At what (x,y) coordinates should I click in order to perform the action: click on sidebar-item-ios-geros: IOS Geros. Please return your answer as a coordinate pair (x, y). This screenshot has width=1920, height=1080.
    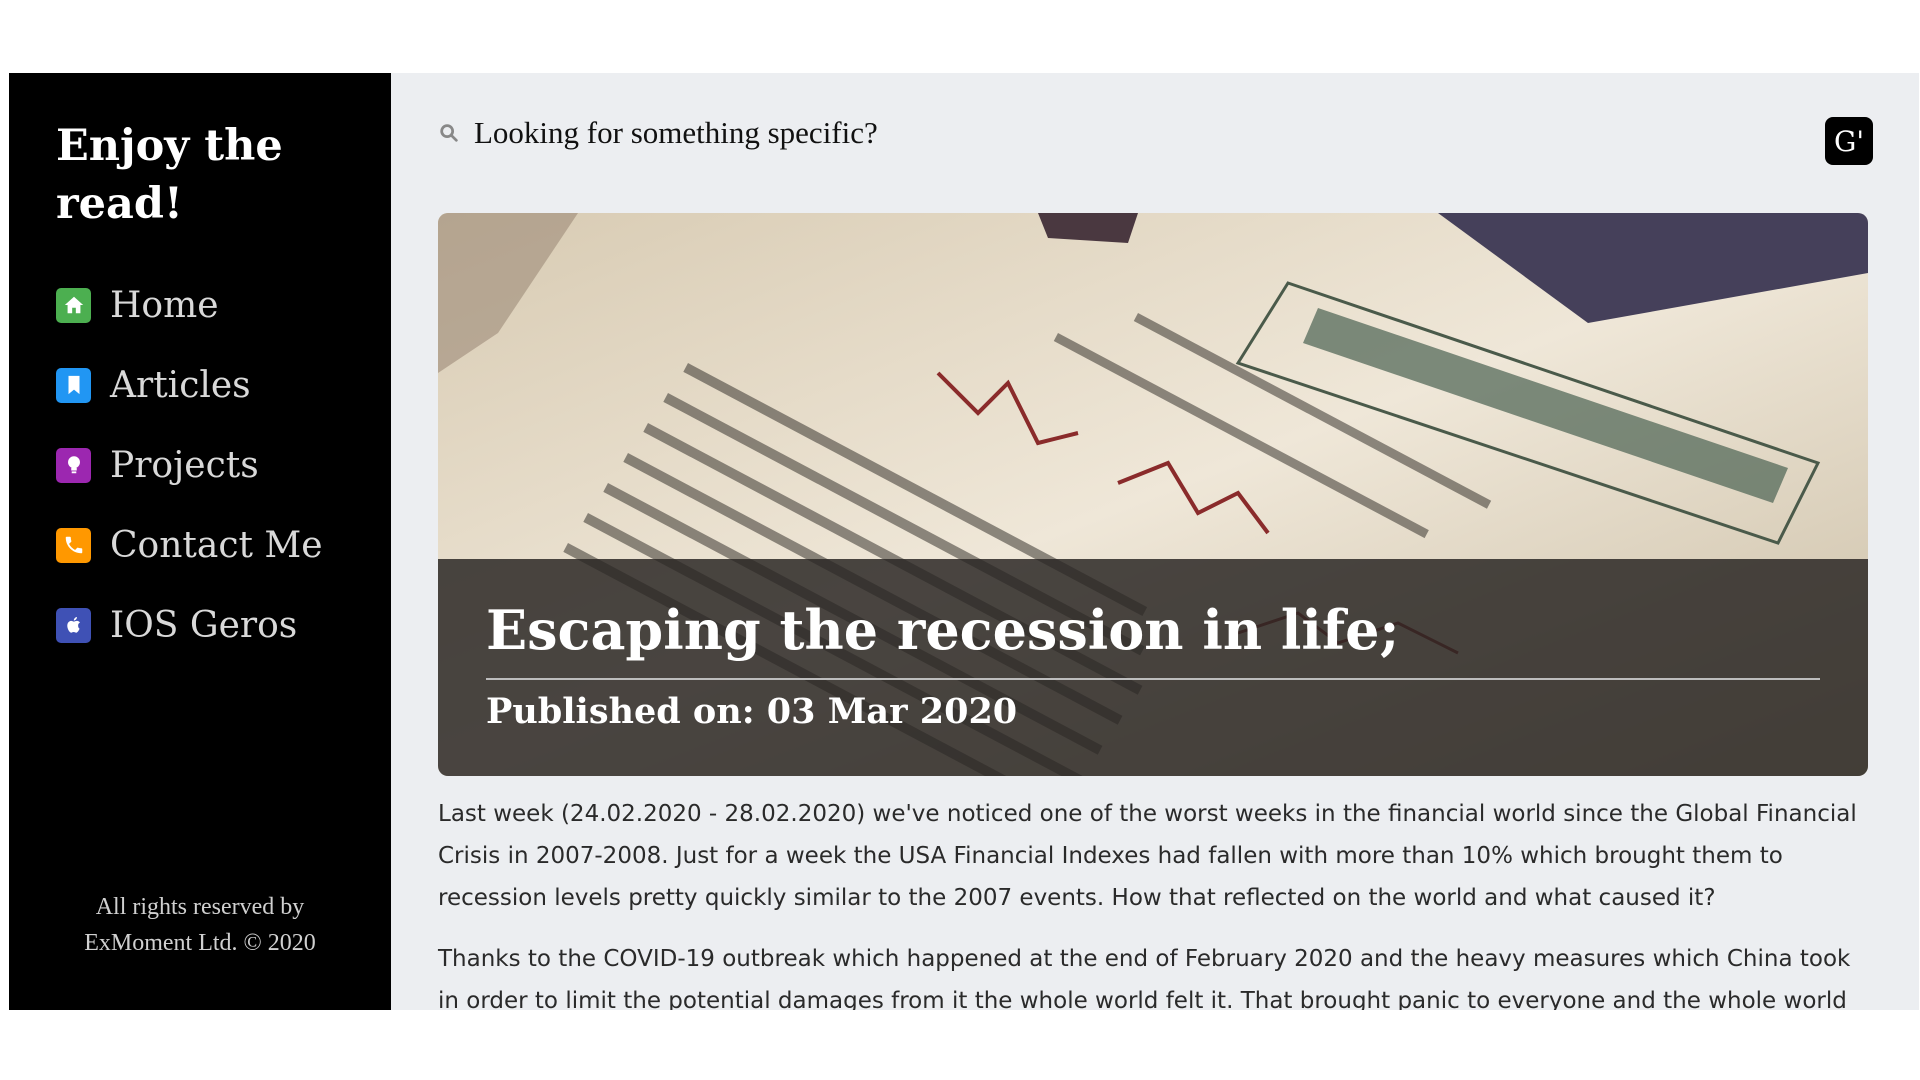
    Looking at the image, I should click on (189, 625).